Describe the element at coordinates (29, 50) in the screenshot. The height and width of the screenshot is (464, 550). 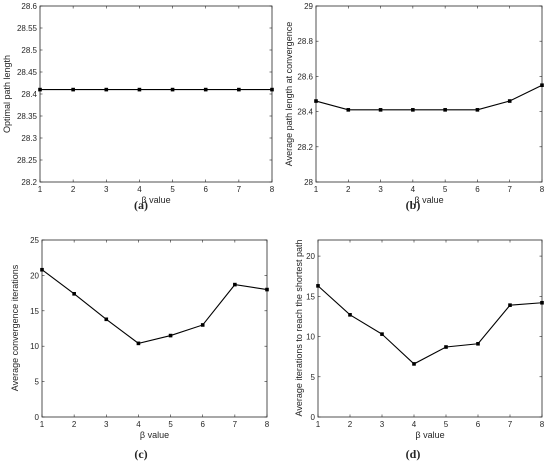
I see `y-tick-label: 28.5` at that location.